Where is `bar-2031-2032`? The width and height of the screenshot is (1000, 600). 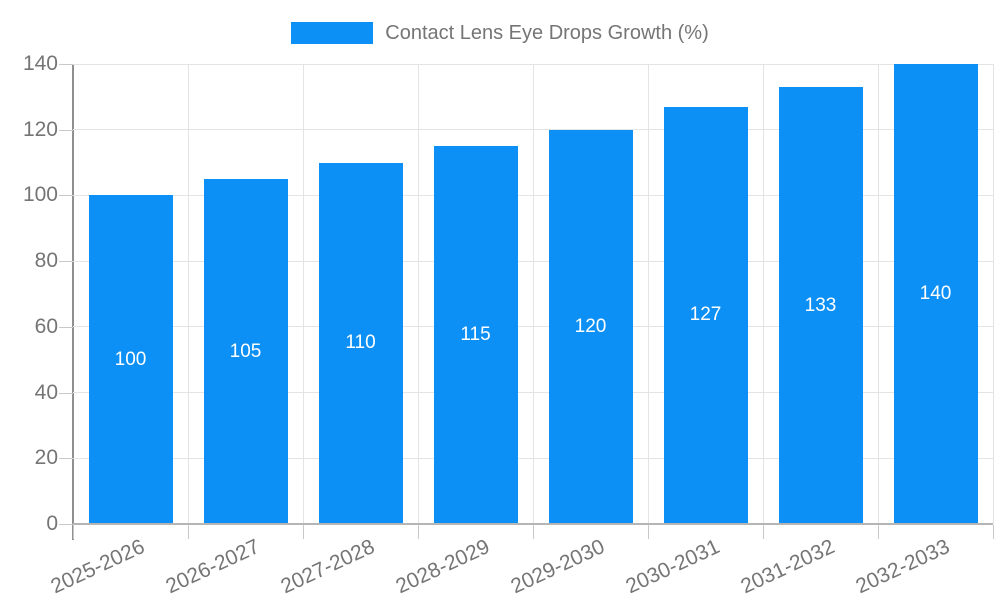
bar-2031-2032 is located at coordinates (820, 305).